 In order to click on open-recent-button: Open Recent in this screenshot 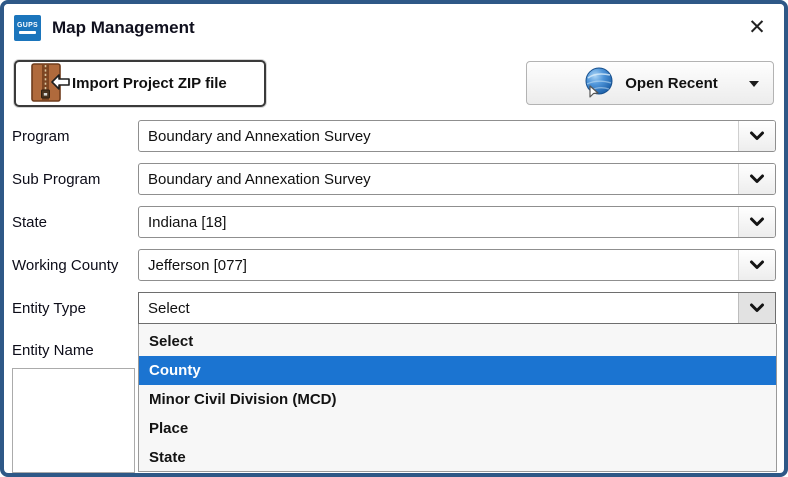, I will do `click(650, 83)`.